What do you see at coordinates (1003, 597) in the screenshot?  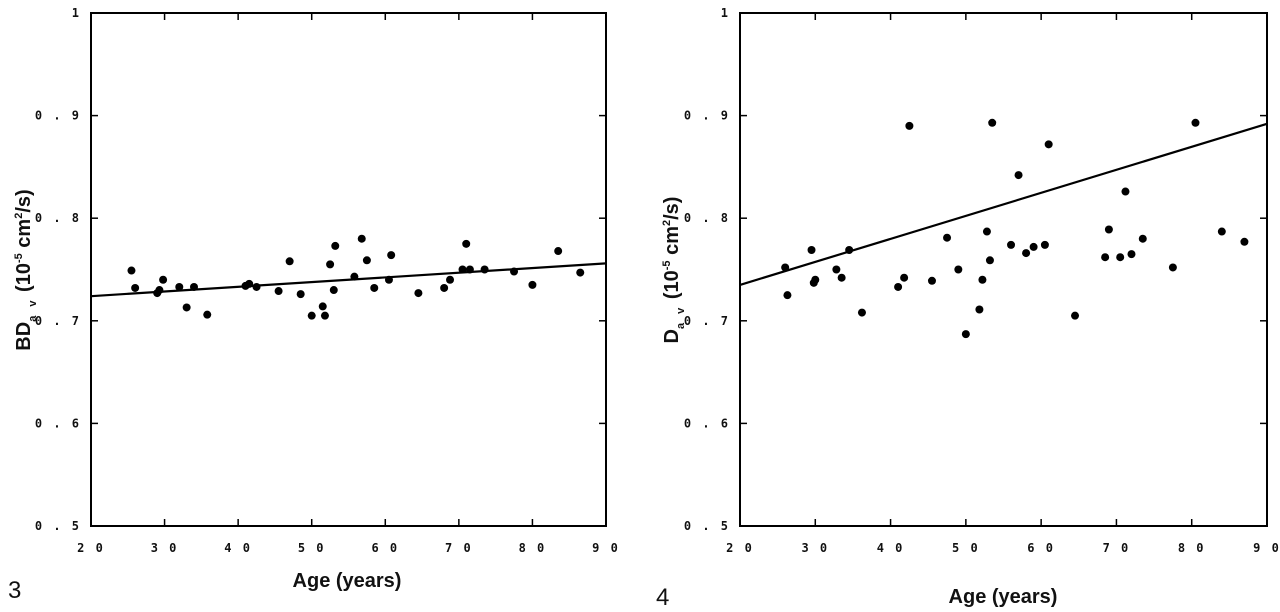 I see `x-axis-label: Age (years)` at bounding box center [1003, 597].